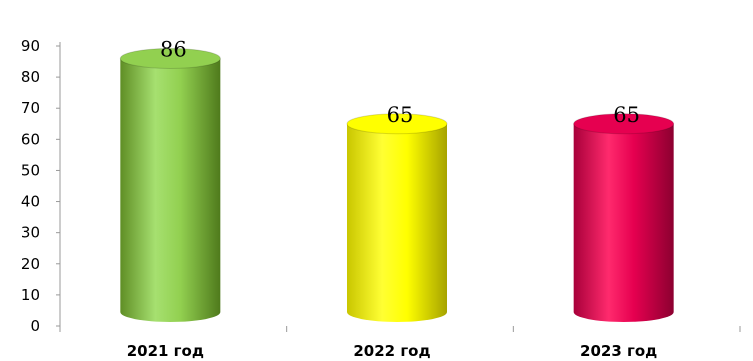 The width and height of the screenshot is (753, 361). Describe the element at coordinates (35, 326) in the screenshot. I see `y-tick-label: 0` at that location.